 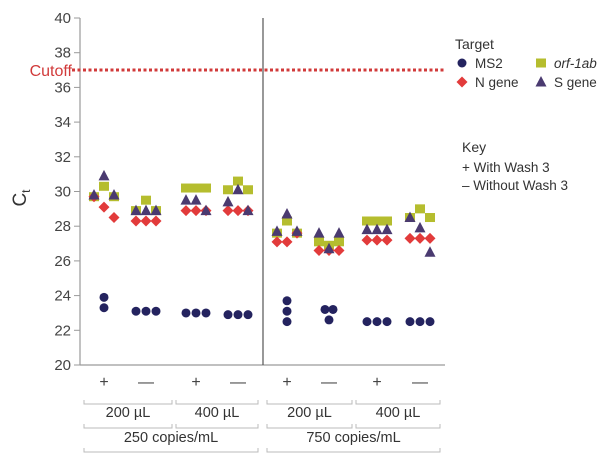 What do you see at coordinates (474, 44) in the screenshot?
I see `legend-title: Target` at bounding box center [474, 44].